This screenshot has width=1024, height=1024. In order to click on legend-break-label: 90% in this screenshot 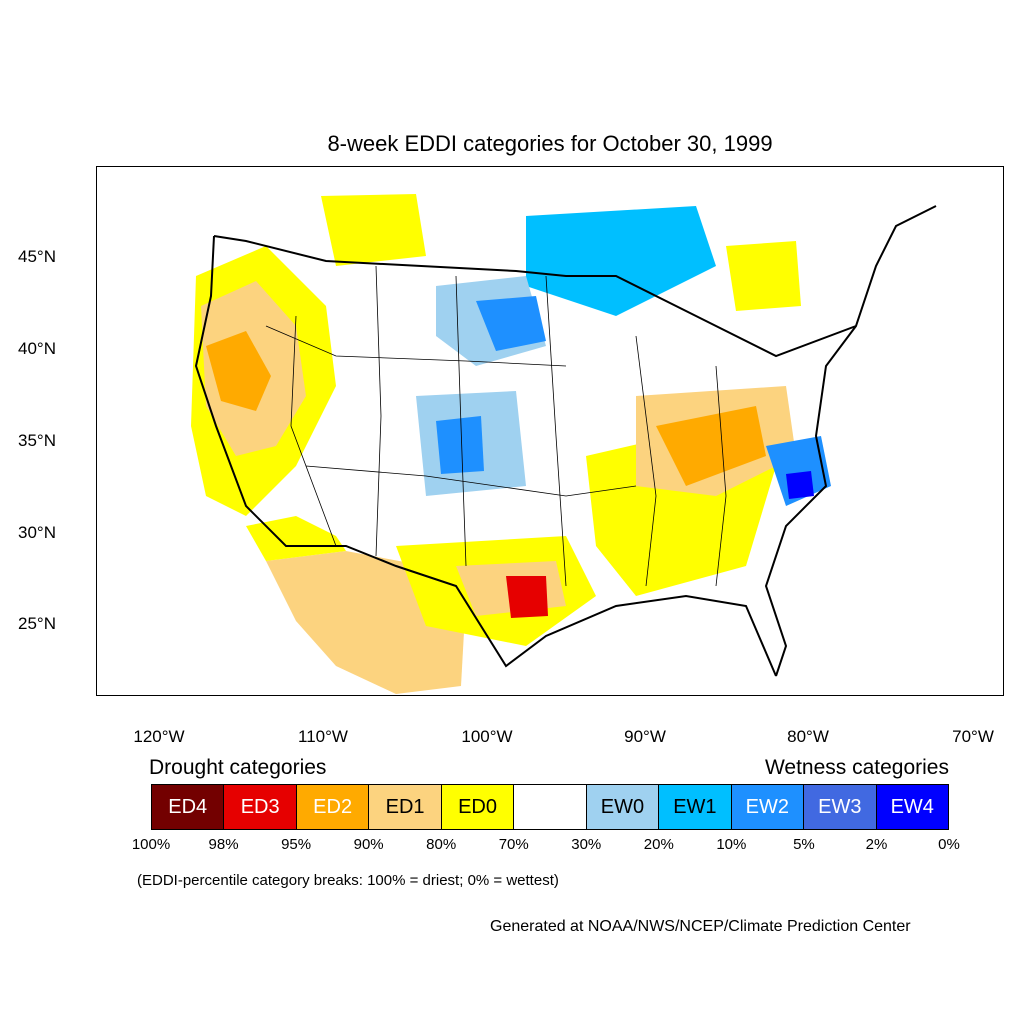, I will do `click(368, 844)`.